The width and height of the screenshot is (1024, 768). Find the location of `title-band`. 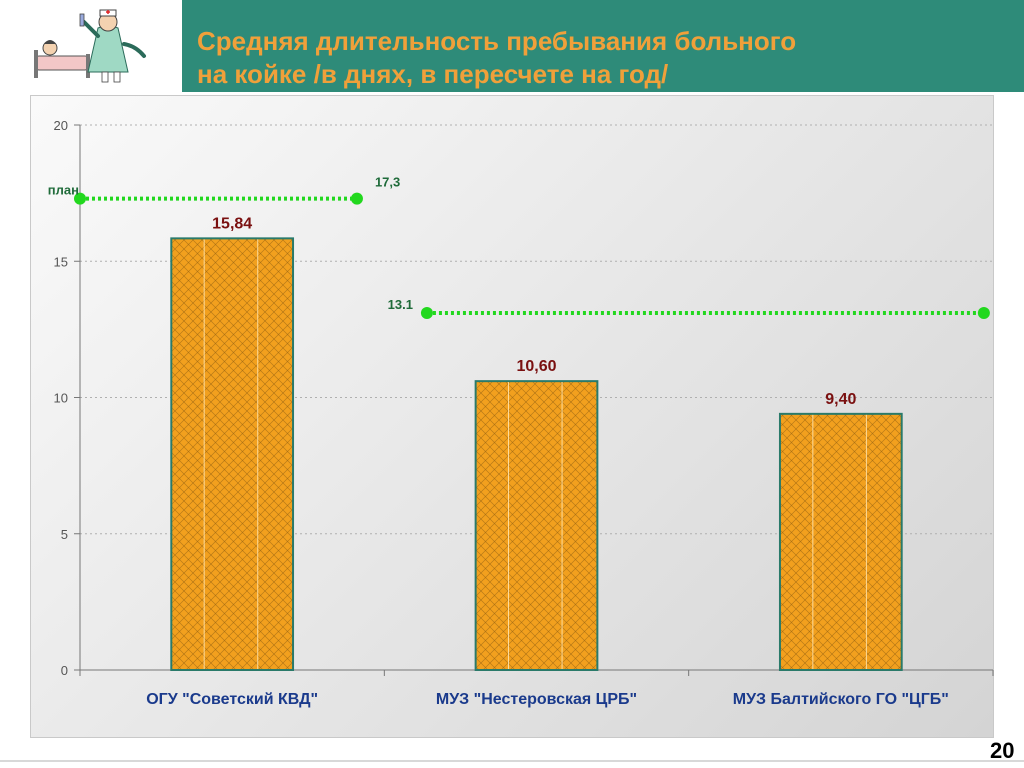

title-band is located at coordinates (603, 46).